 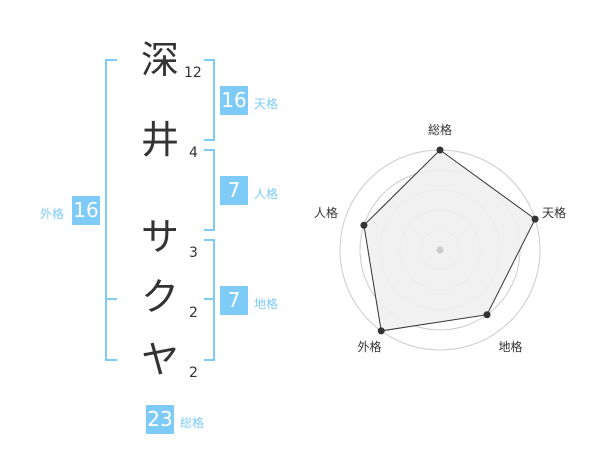 What do you see at coordinates (440, 129) in the screenshot?
I see `axis-label: 総格` at bounding box center [440, 129].